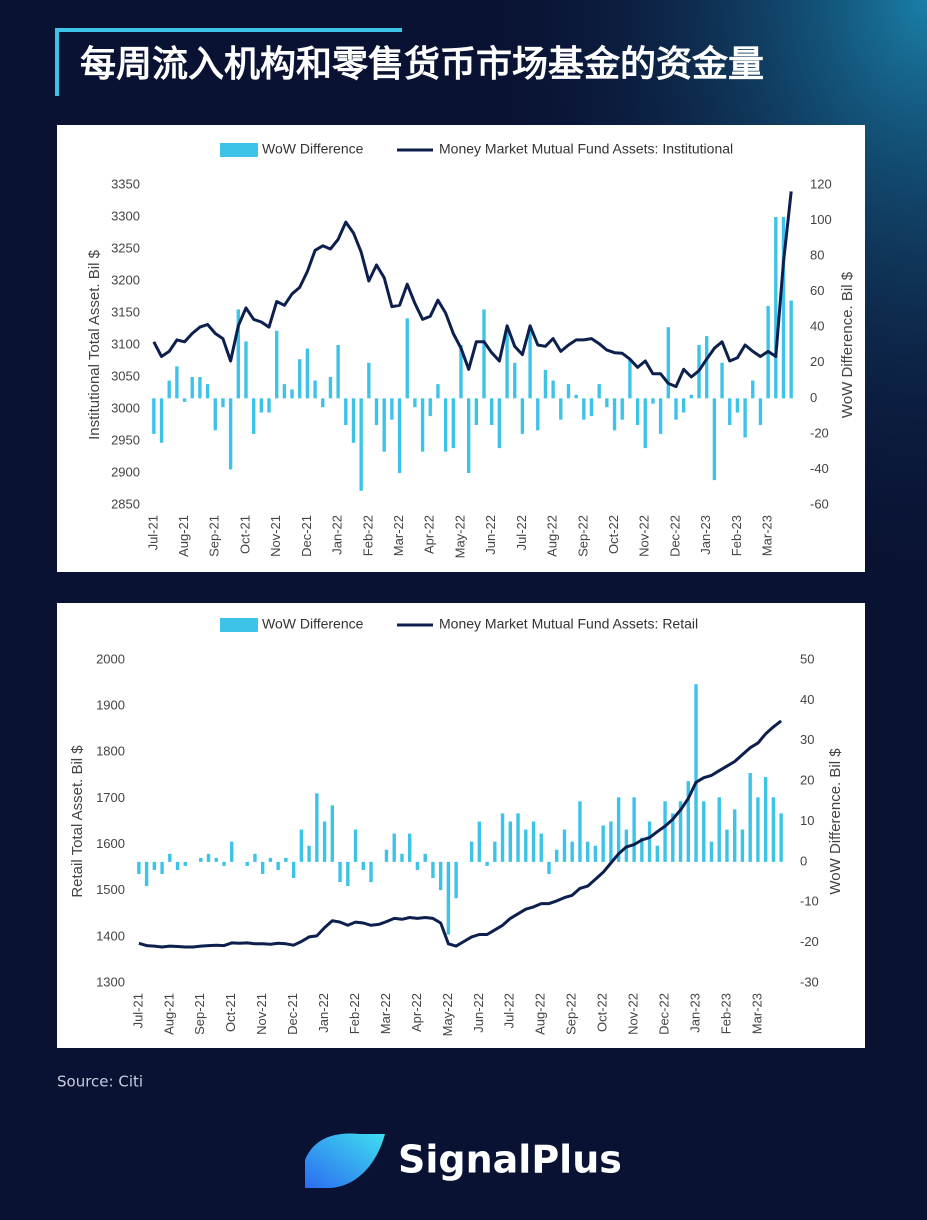 This screenshot has height=1220, width=927. I want to click on y-tick-label: 1800, so click(110, 751).